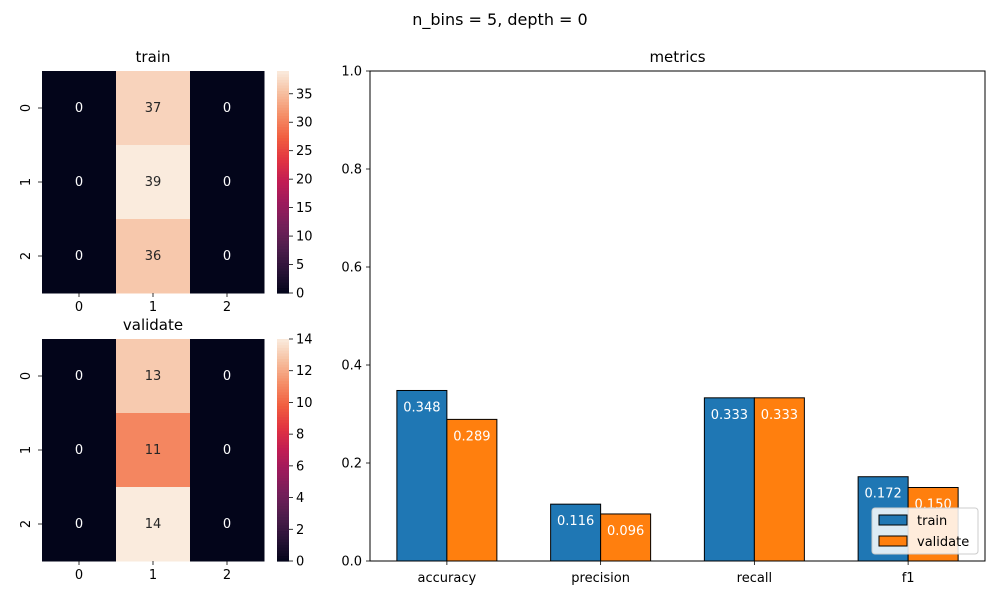 The width and height of the screenshot is (1000, 600). What do you see at coordinates (351, 72) in the screenshot?
I see `y-tick-label: 1.0` at bounding box center [351, 72].